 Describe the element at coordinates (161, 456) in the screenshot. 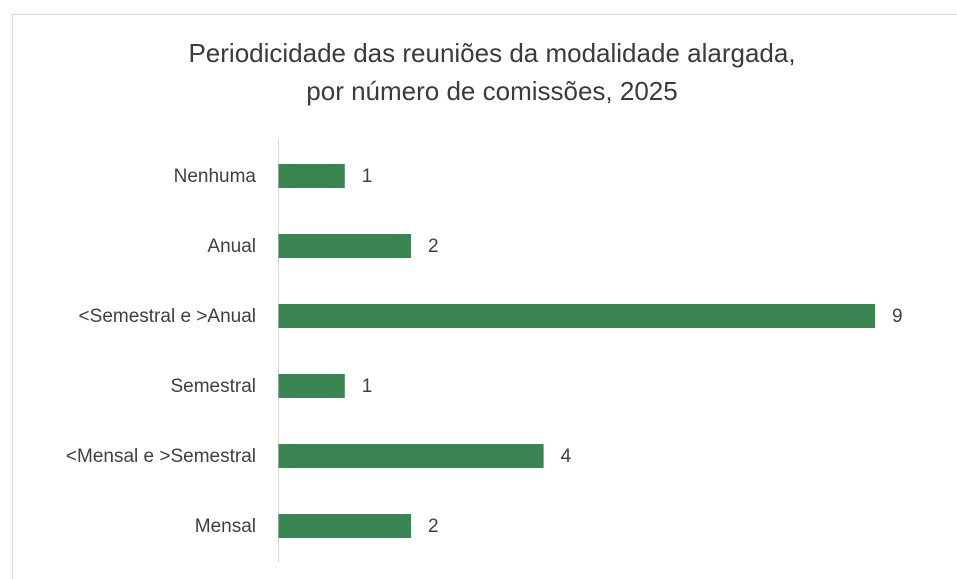

I see `y-tick-label: <Mensal e >Semestral` at that location.